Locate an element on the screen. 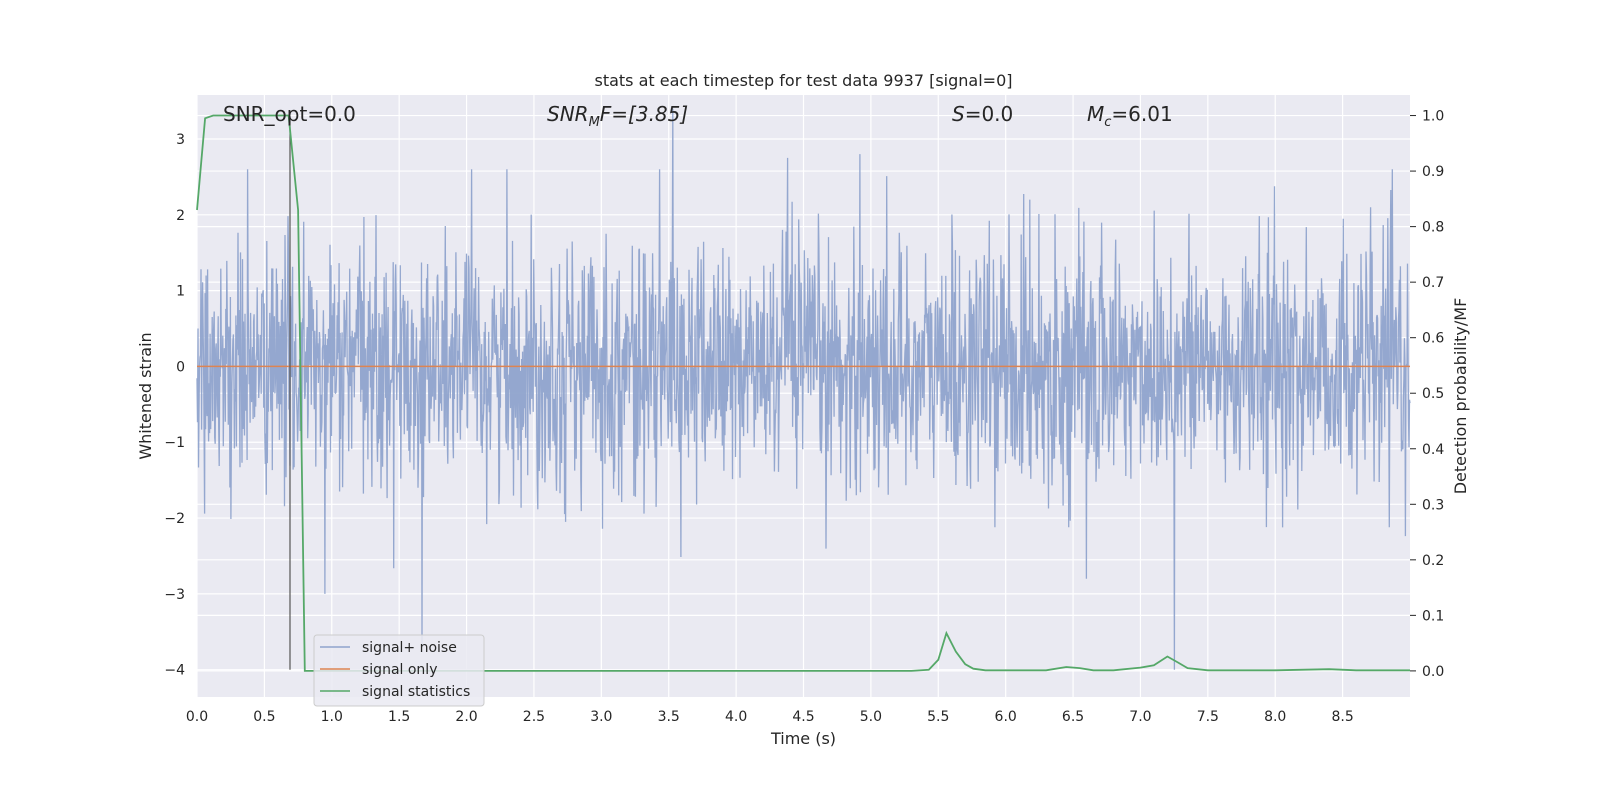  y-right-tick-label: 0.1 is located at coordinates (1433, 616).